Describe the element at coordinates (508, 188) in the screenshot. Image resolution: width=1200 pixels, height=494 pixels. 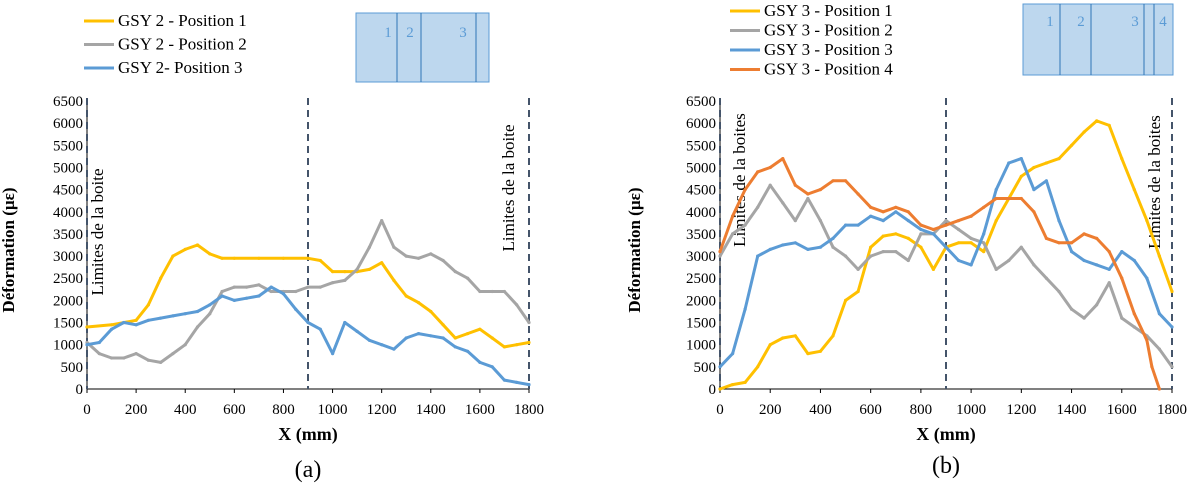
I see `box-limit-annotation: Limites de la boite` at that location.